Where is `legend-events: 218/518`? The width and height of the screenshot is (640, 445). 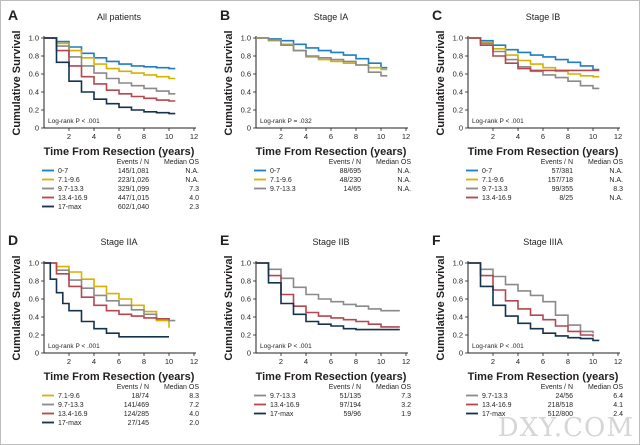
legend-events: 218/518 is located at coordinates (560, 405).